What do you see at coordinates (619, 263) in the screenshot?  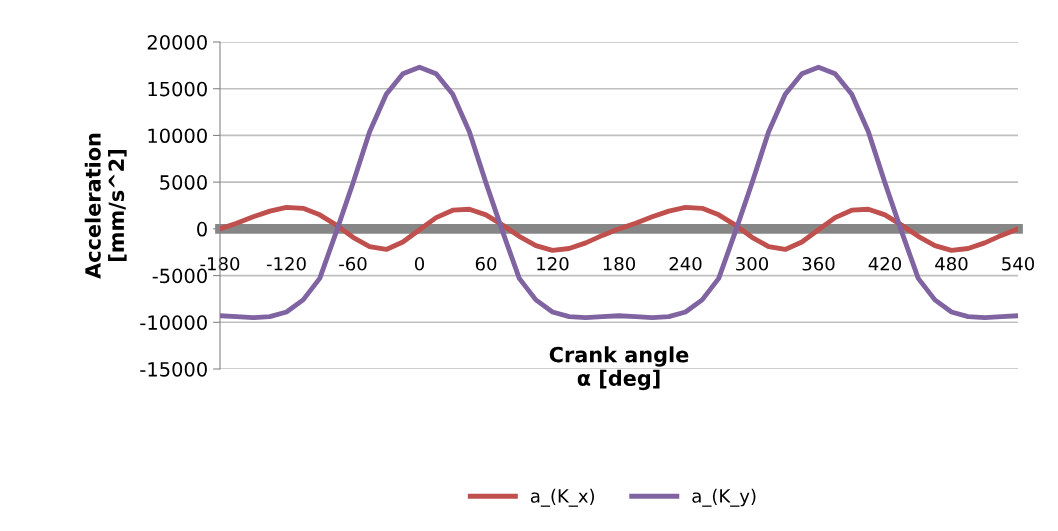 I see `x-tick-label: 180` at bounding box center [619, 263].